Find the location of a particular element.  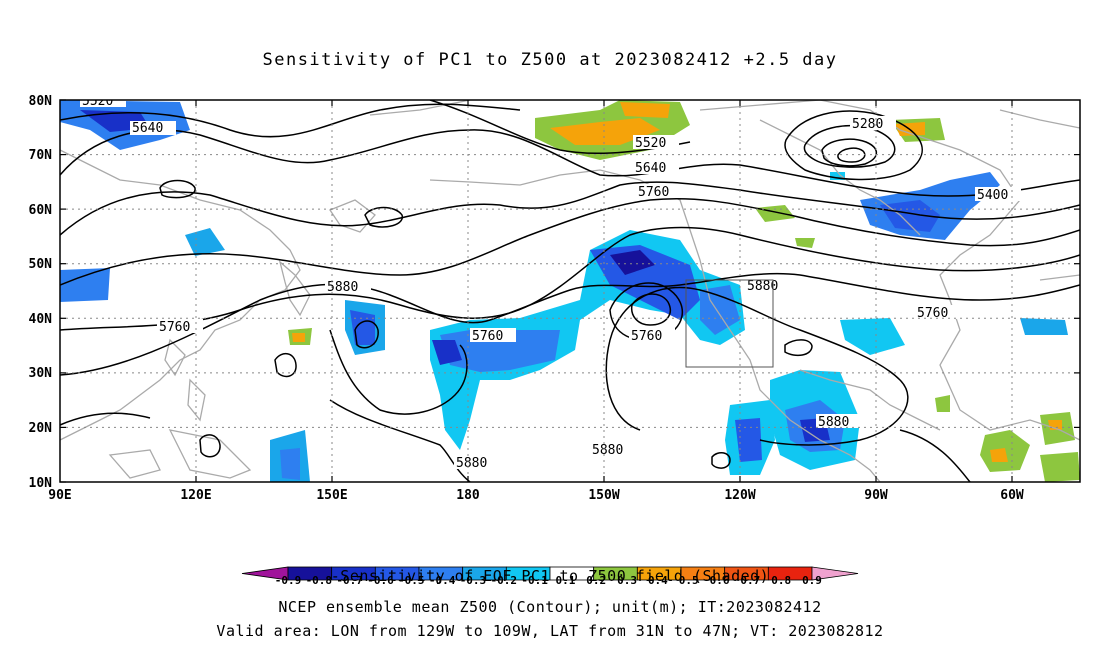

lon-label: 150E is located at coordinates (331, 494).